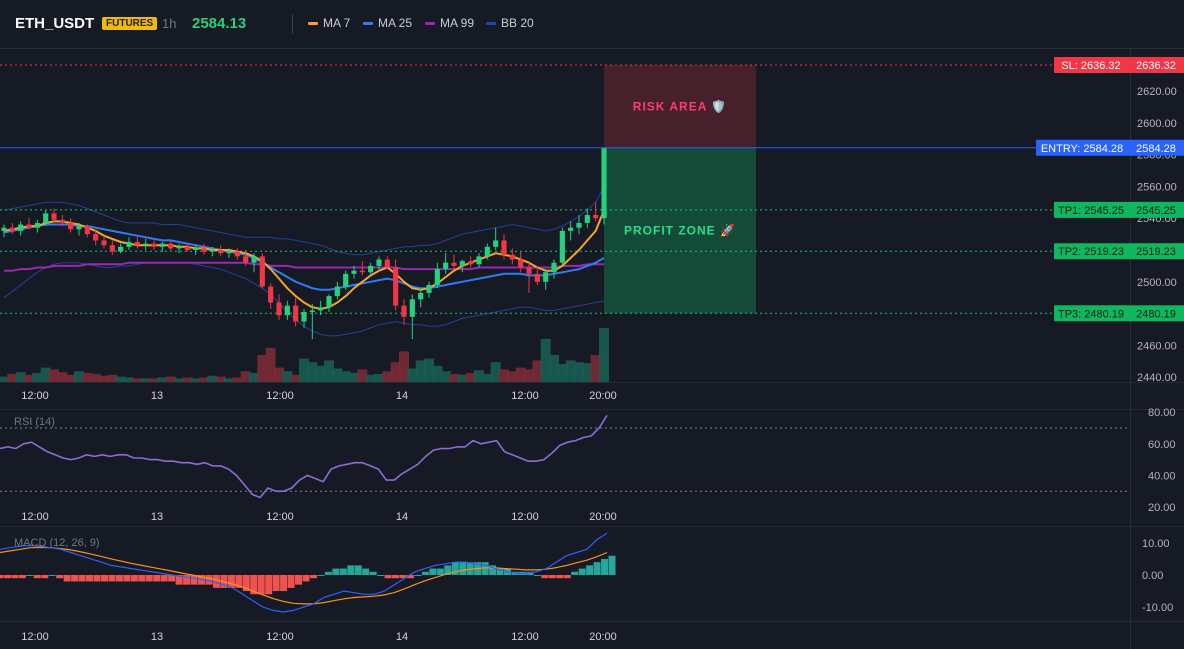 The width and height of the screenshot is (1184, 649). Describe the element at coordinates (55, 23) in the screenshot. I see `symbol-name: ETH_USDT` at that location.